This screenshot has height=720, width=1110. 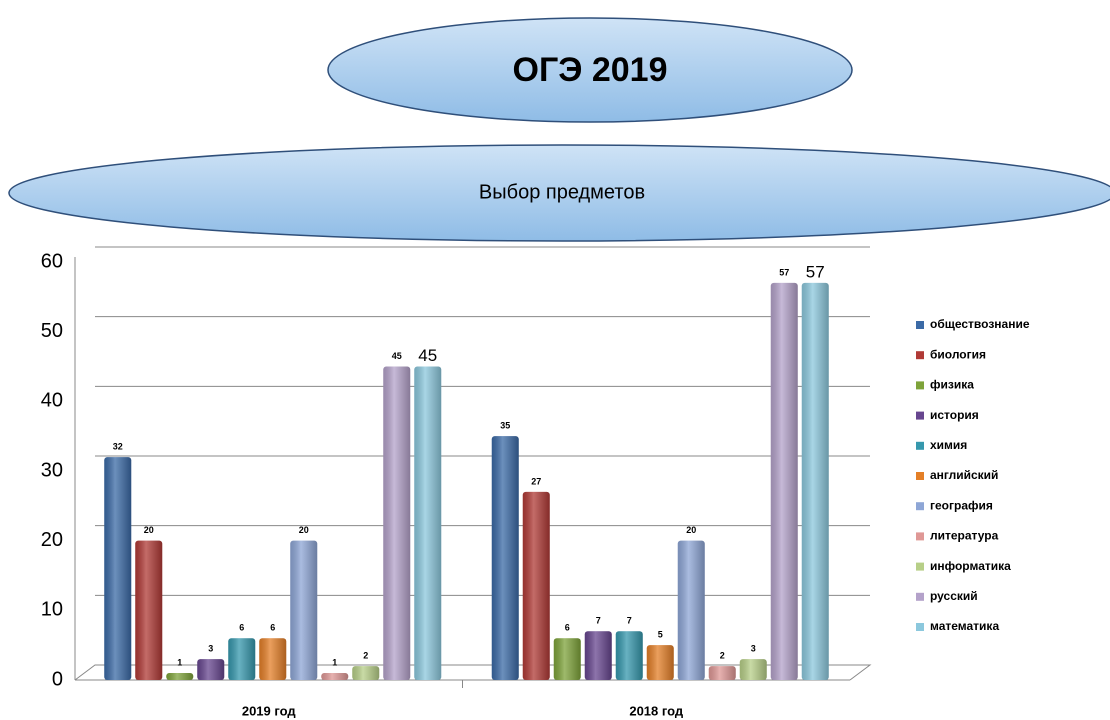 I want to click on chart-title: ОГЭ 2019, so click(x=590, y=70).